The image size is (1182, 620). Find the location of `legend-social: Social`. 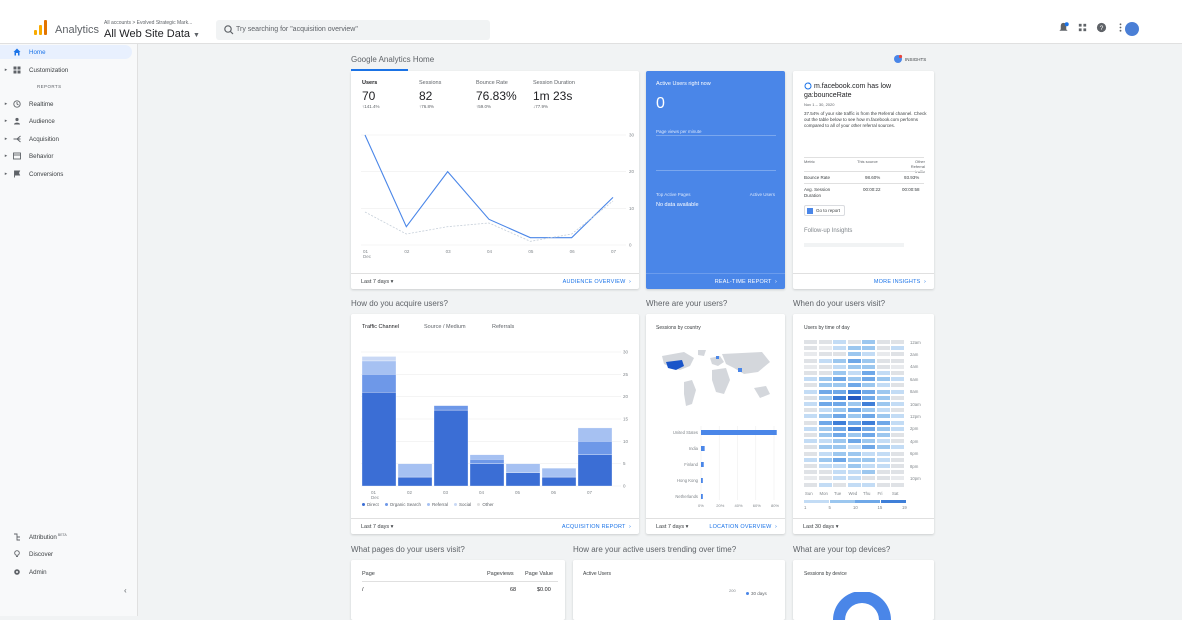

legend-social: Social is located at coordinates (462, 504).